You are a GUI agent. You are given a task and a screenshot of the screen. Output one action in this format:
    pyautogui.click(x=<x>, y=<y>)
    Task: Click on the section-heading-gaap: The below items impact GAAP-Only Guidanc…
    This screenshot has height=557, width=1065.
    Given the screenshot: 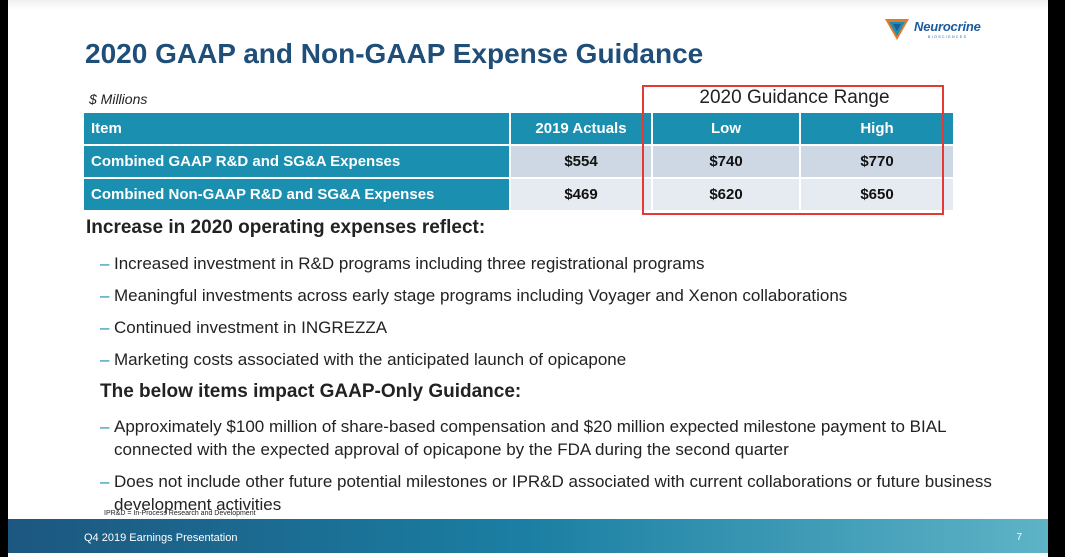 What is the action you would take?
    pyautogui.click(x=311, y=391)
    